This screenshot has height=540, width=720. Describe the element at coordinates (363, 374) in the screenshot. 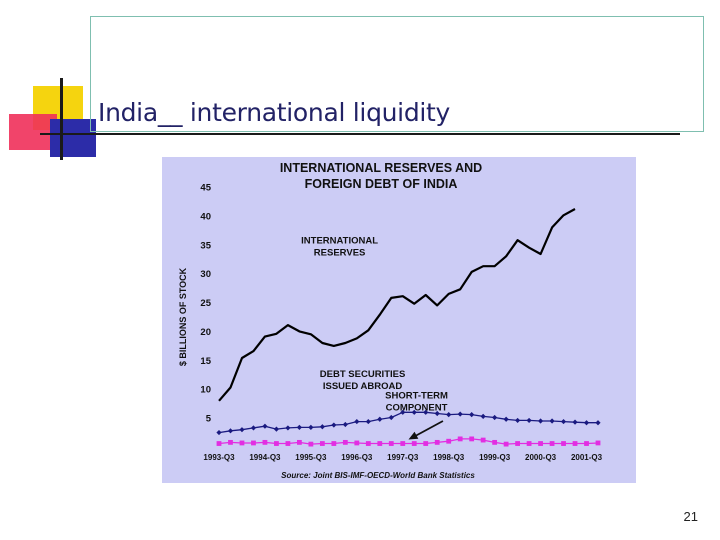

I see `annotation-2-line-1: DEBT SECURITIES` at that location.